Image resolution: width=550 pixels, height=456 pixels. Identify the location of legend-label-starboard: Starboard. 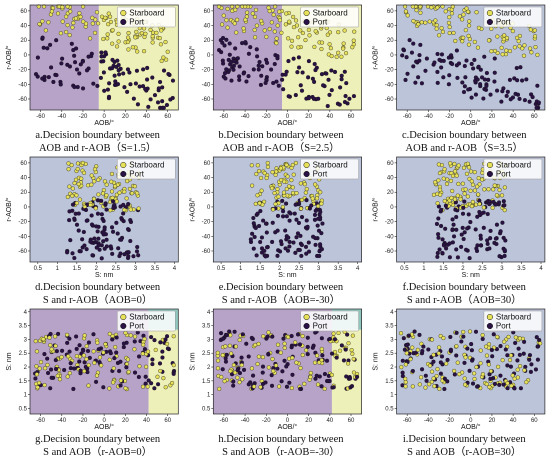
(513, 165).